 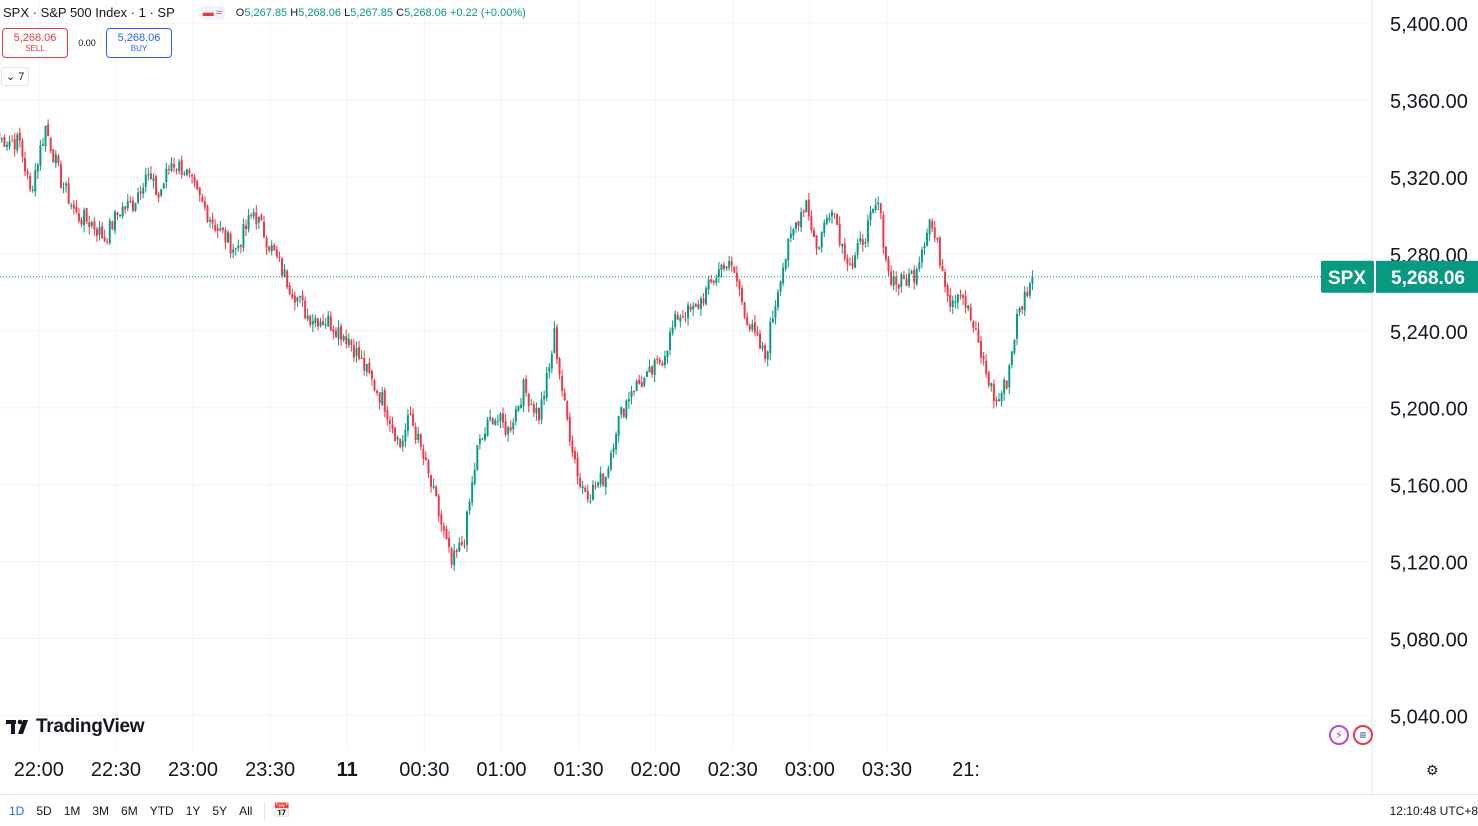 What do you see at coordinates (245, 811) in the screenshot?
I see `range-button-all: All` at bounding box center [245, 811].